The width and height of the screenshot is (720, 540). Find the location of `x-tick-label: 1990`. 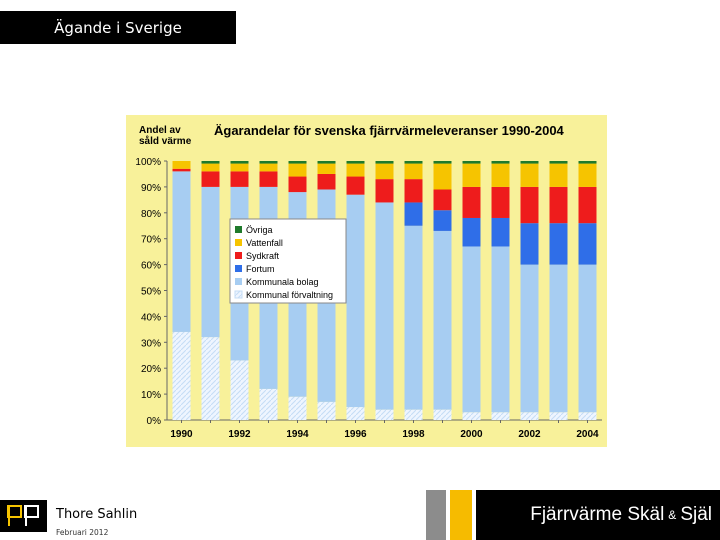

x-tick-label: 1990 is located at coordinates (181, 434).